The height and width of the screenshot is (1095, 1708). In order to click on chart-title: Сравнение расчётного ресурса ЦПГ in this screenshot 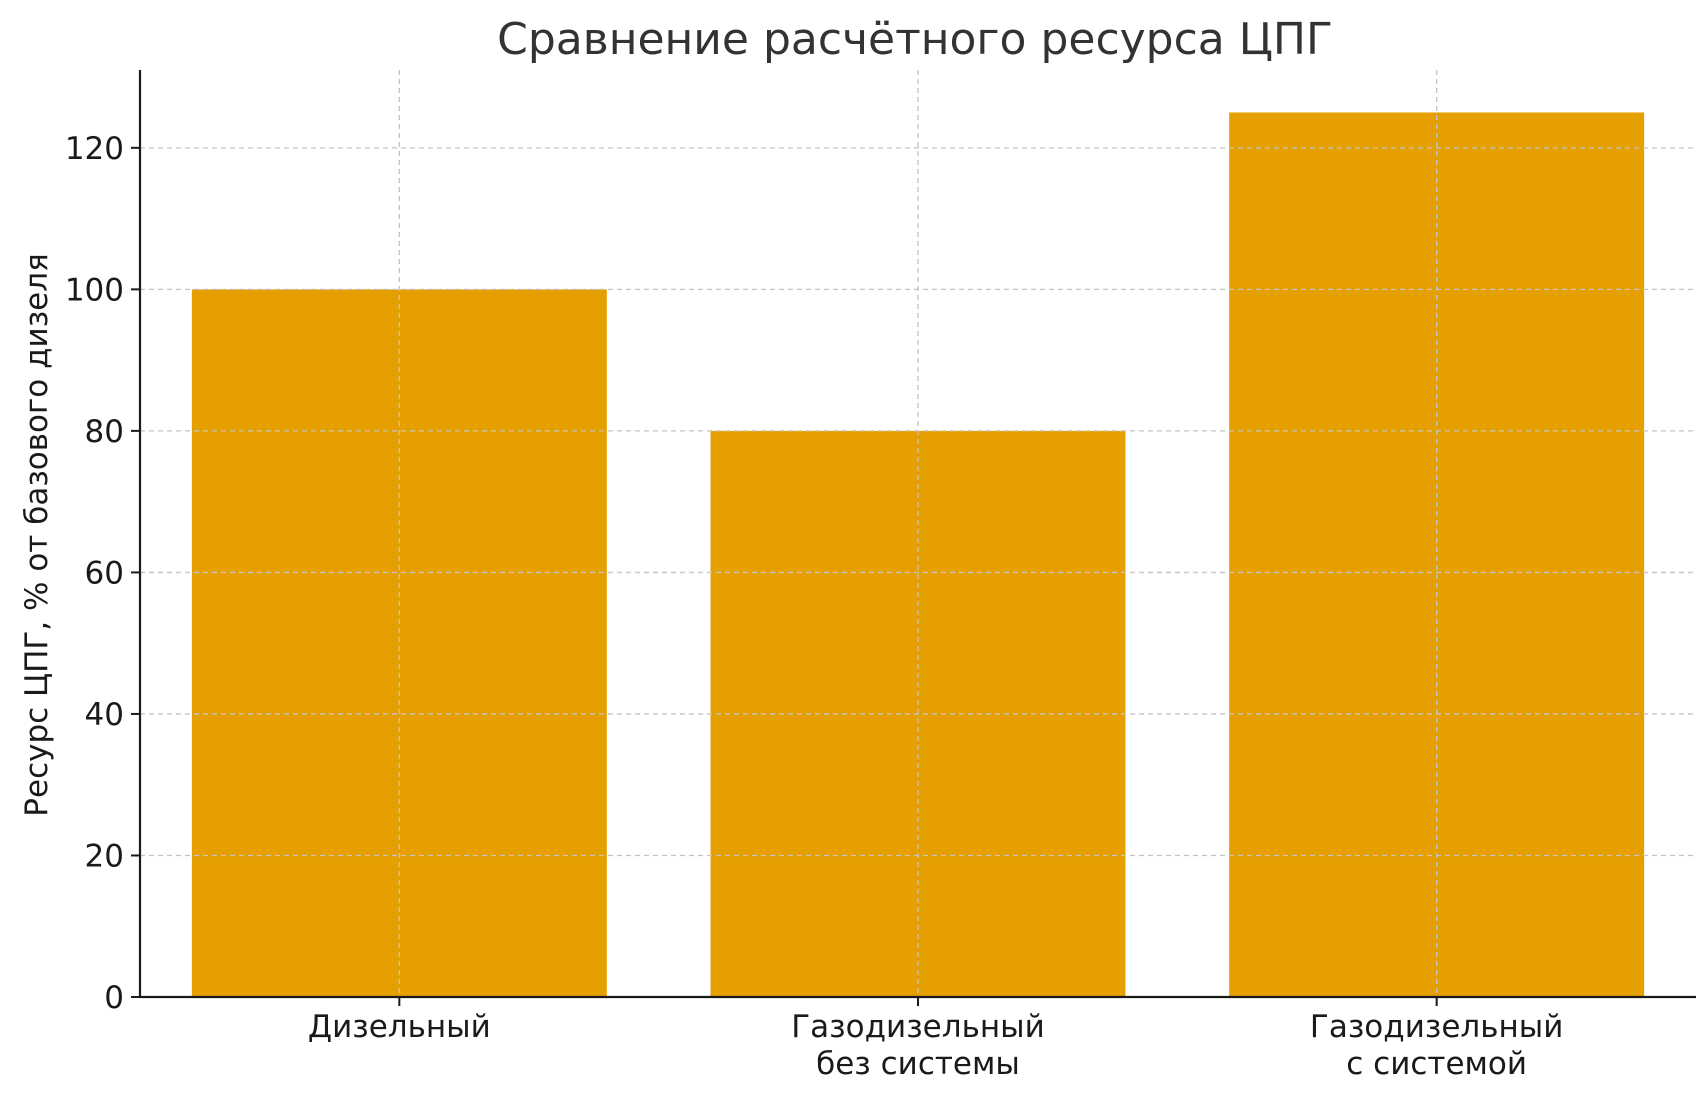, I will do `click(915, 39)`.